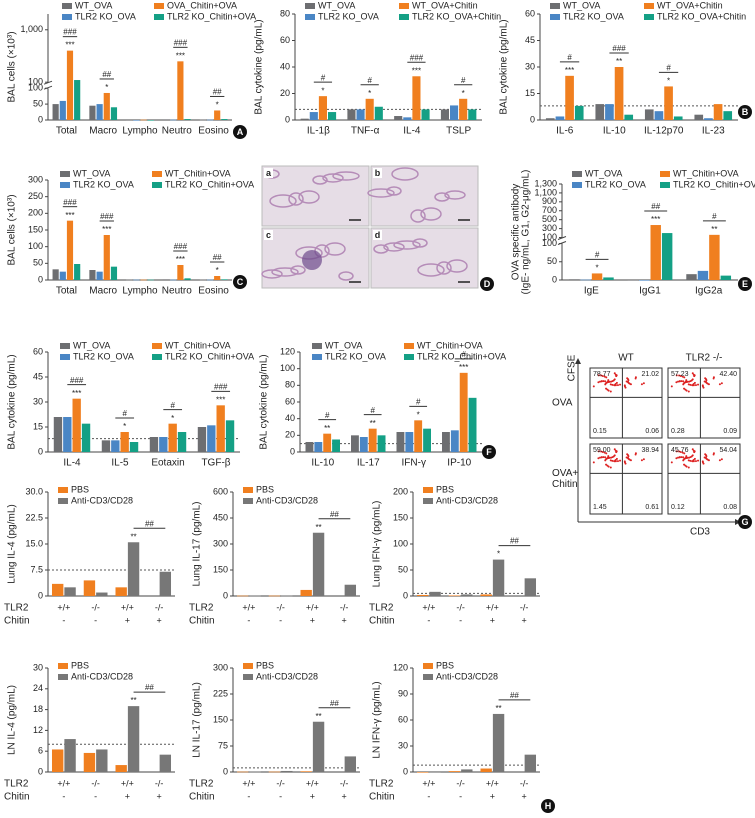 The width and height of the screenshot is (755, 818). Describe the element at coordinates (650, 374) in the screenshot. I see `quadrant-value: 21.02` at that location.